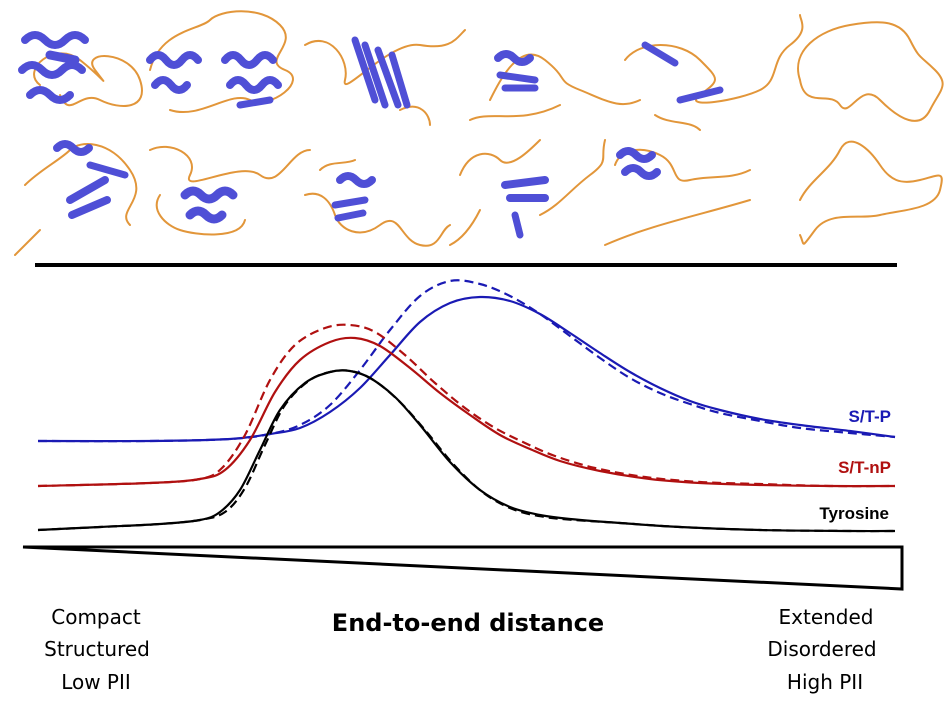  I want to click on left-descriptors: Compact Structured Low PII, so click(97, 649).